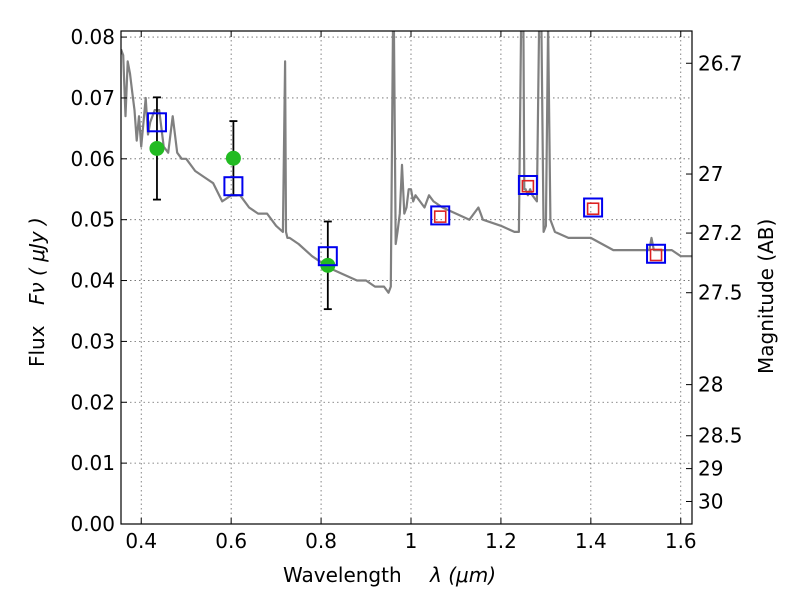  I want to click on y-tick-label: 0.00, so click(92, 524).